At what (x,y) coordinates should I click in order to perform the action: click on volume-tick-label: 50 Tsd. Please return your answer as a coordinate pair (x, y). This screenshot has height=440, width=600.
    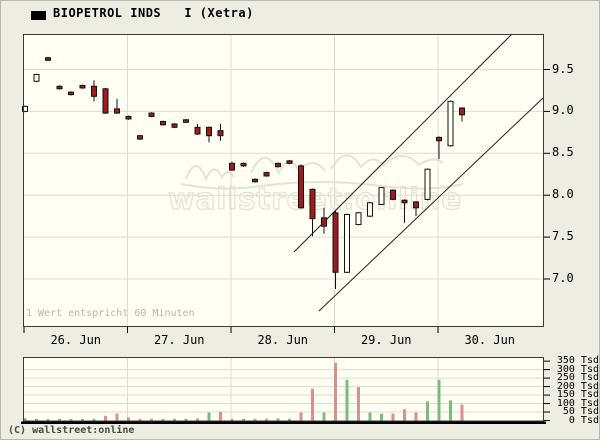
    Looking at the image, I should click on (577, 412).